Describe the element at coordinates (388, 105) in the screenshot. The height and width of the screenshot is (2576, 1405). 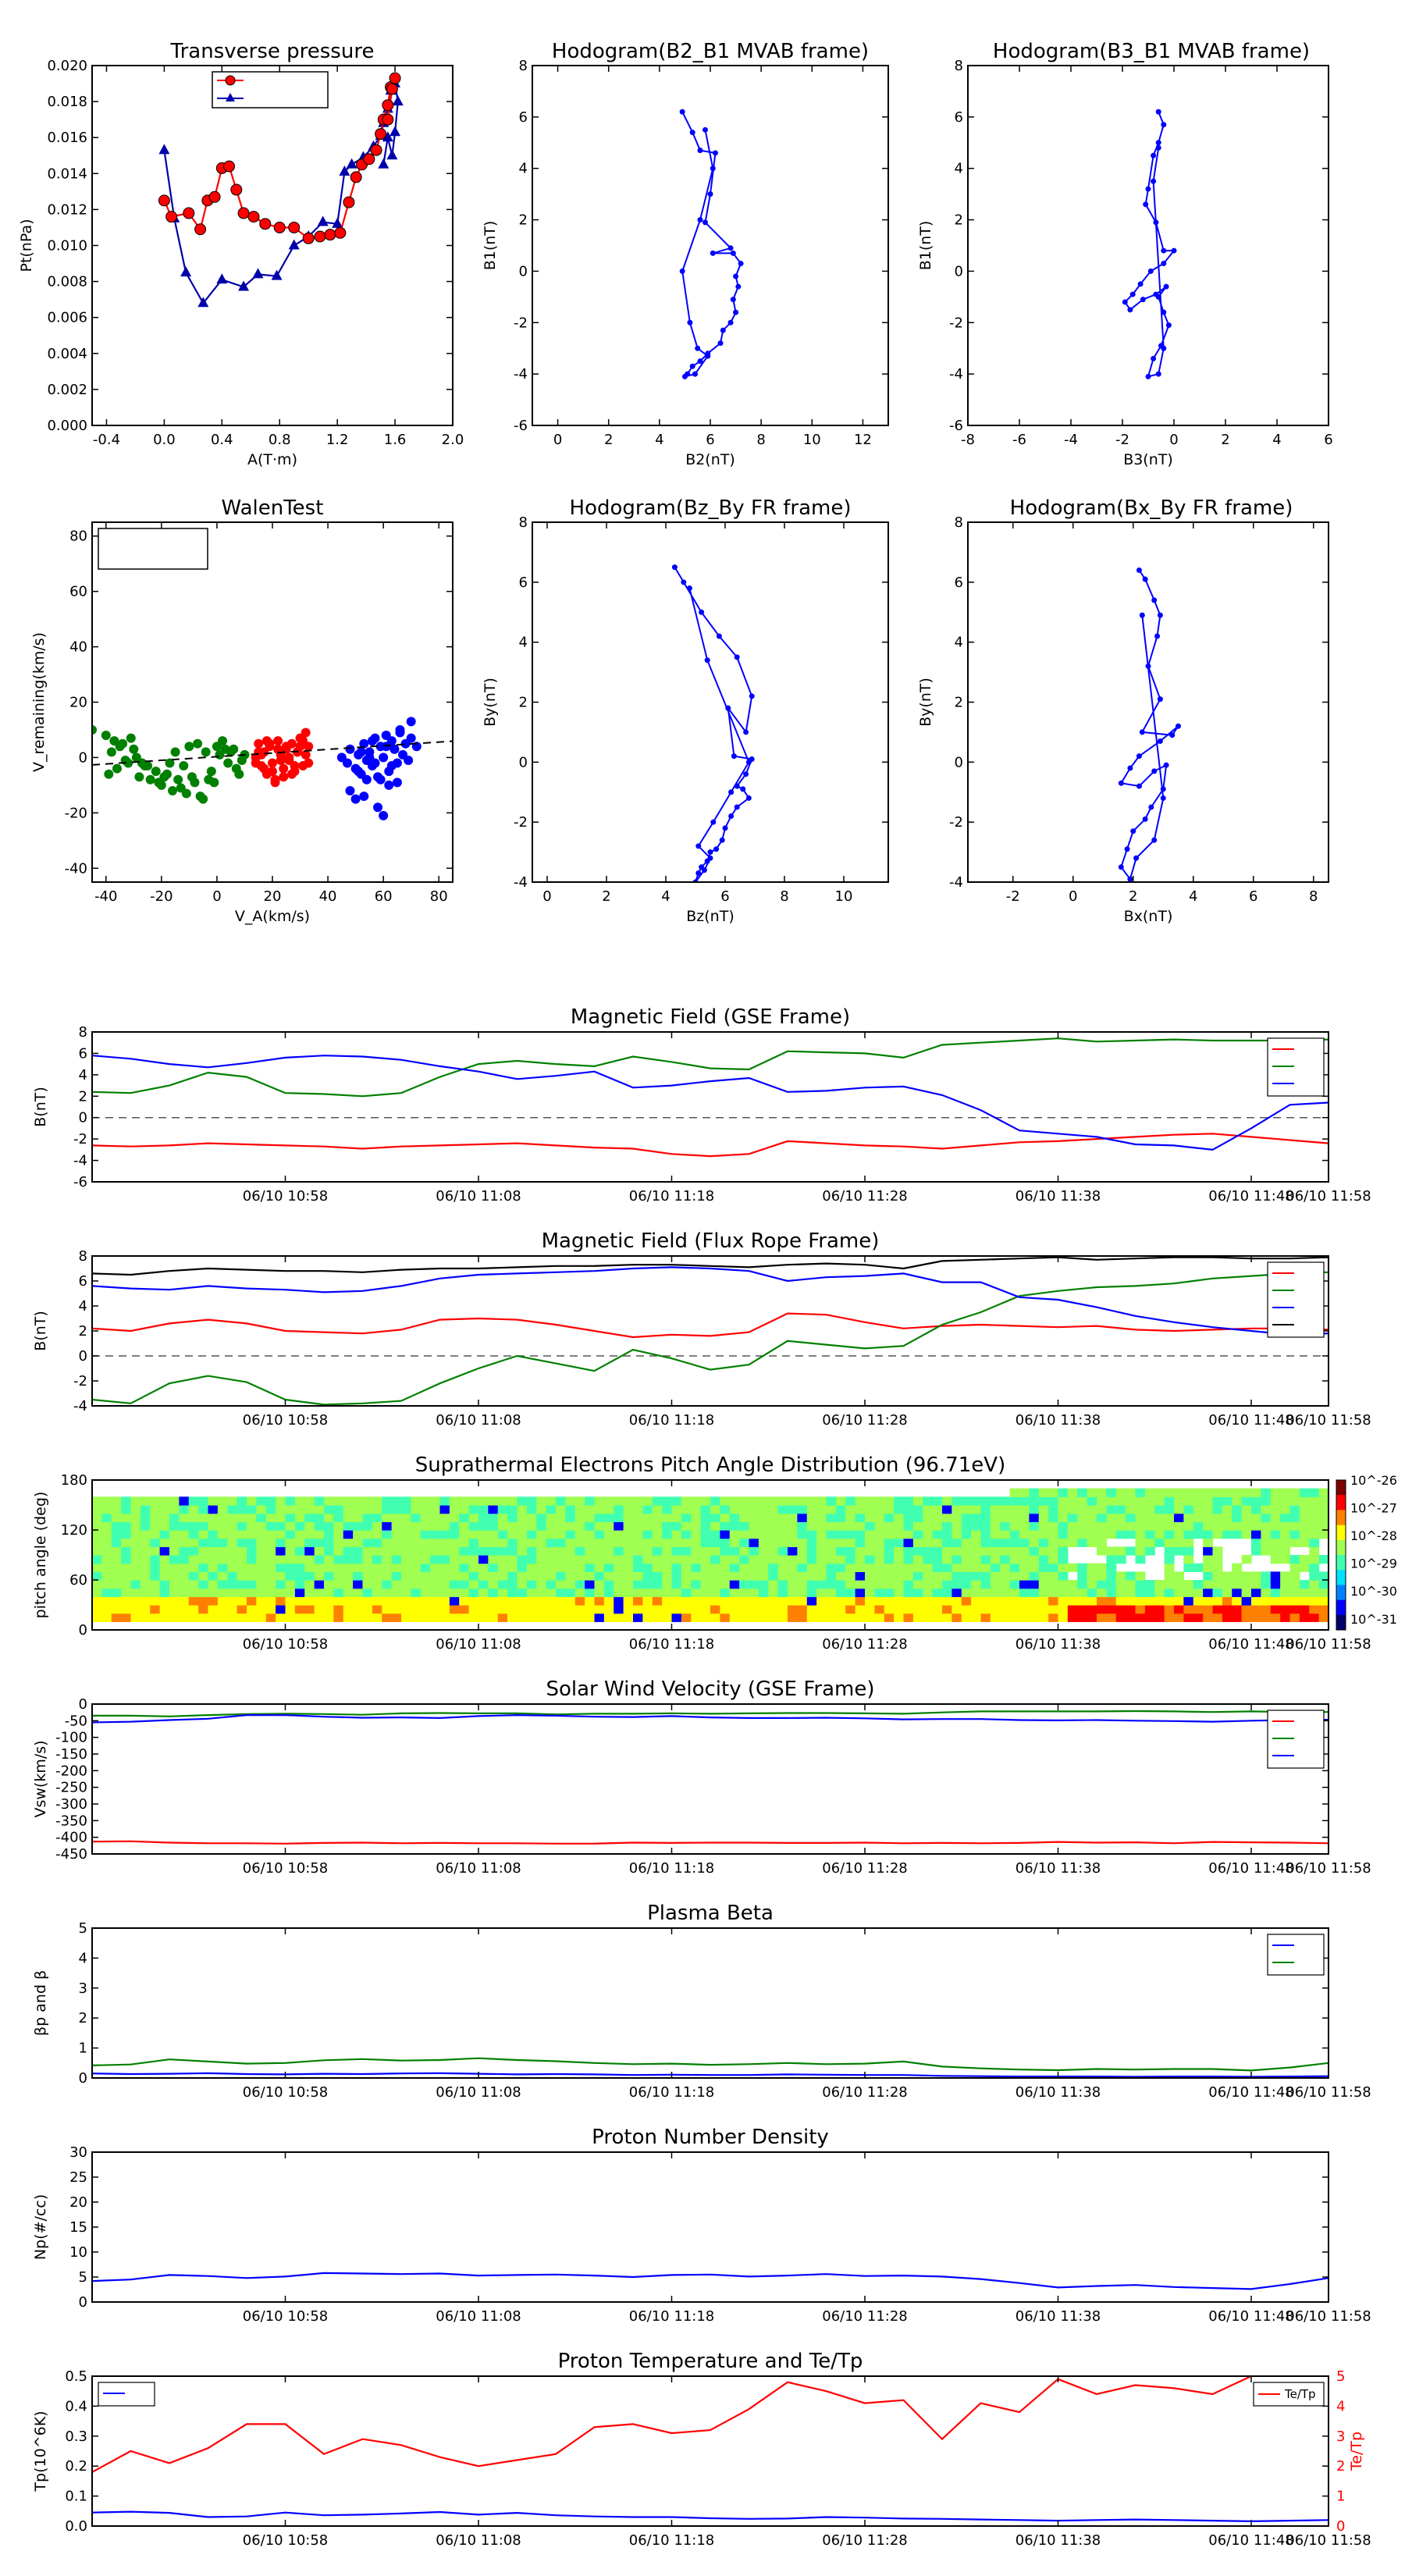
I see `circle-marker` at that location.